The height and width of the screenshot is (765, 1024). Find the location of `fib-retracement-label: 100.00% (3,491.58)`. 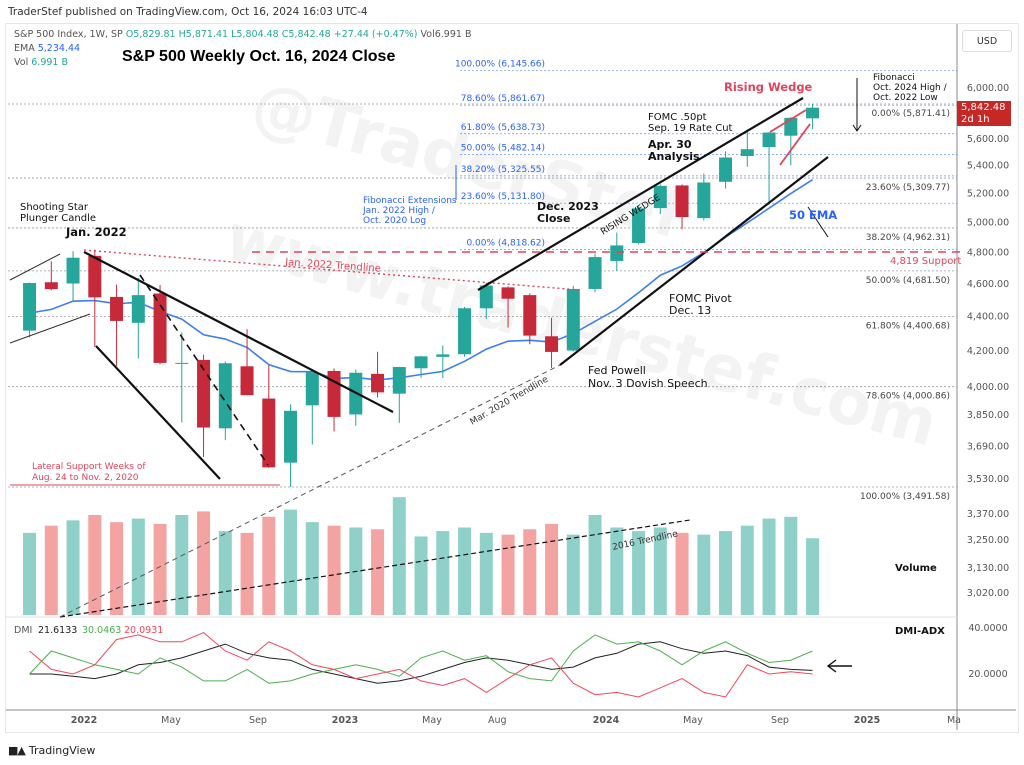

fib-retracement-label: 100.00% (3,491.58) is located at coordinates (905, 497).